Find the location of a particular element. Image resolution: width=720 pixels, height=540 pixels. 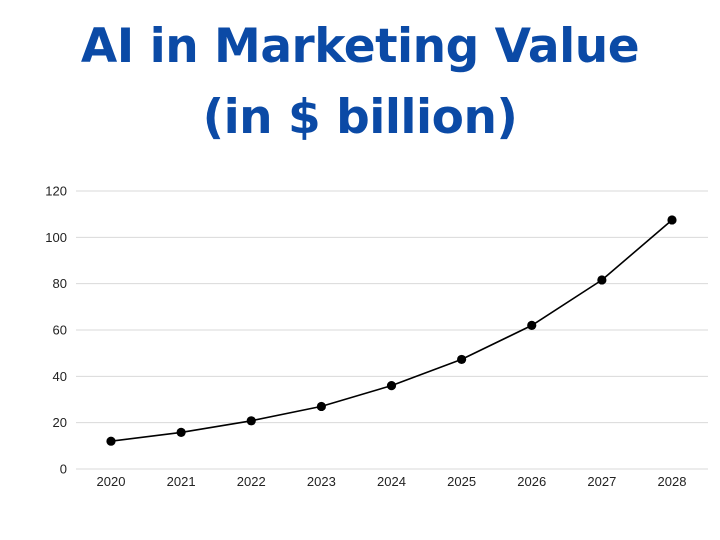

x-tick-label: 2026 is located at coordinates (531, 481).